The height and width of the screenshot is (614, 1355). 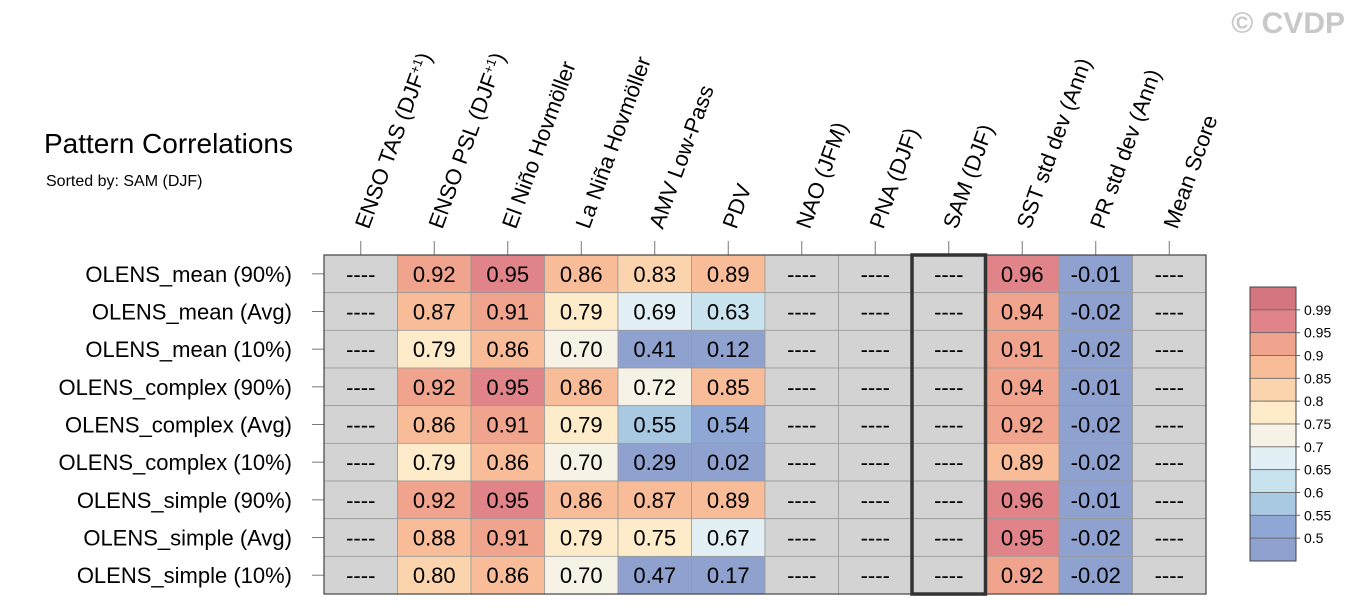 I want to click on chart-title: Pattern Correlations, so click(x=168, y=143).